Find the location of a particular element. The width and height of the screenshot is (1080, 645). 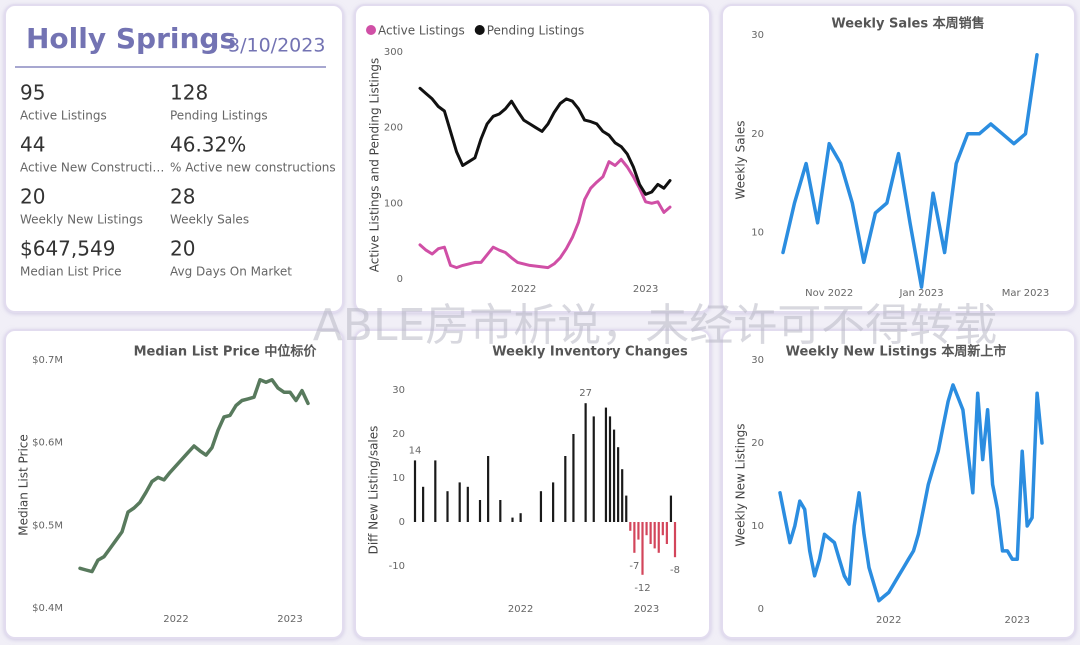

kpi-label: Median List Price is located at coordinates (71, 272).